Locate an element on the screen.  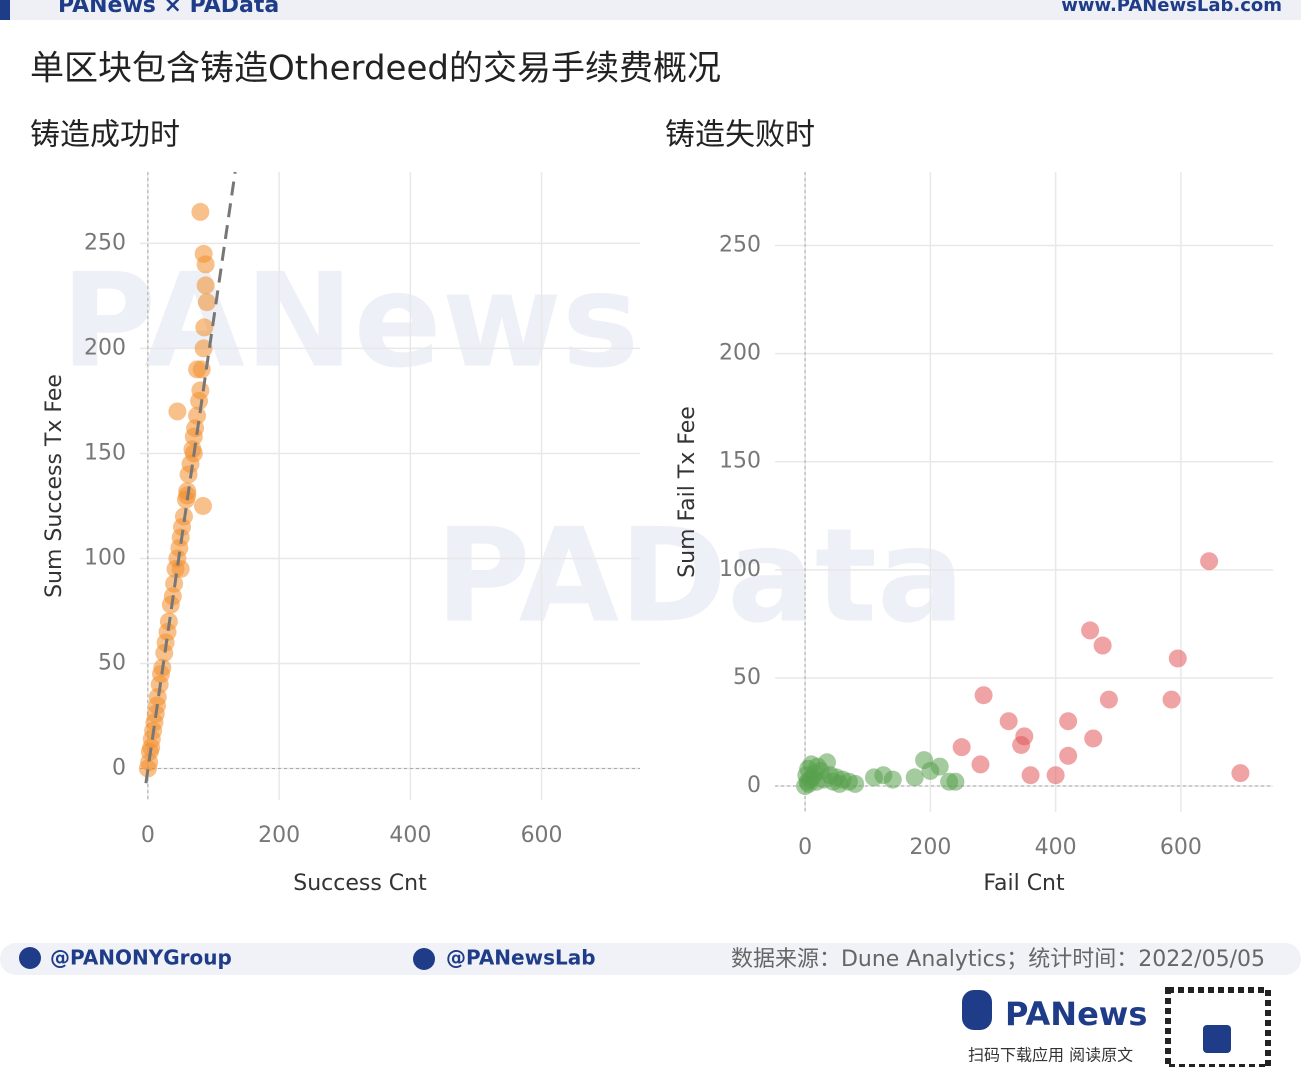
chart-title: 铸造成功时 is located at coordinates (105, 135).